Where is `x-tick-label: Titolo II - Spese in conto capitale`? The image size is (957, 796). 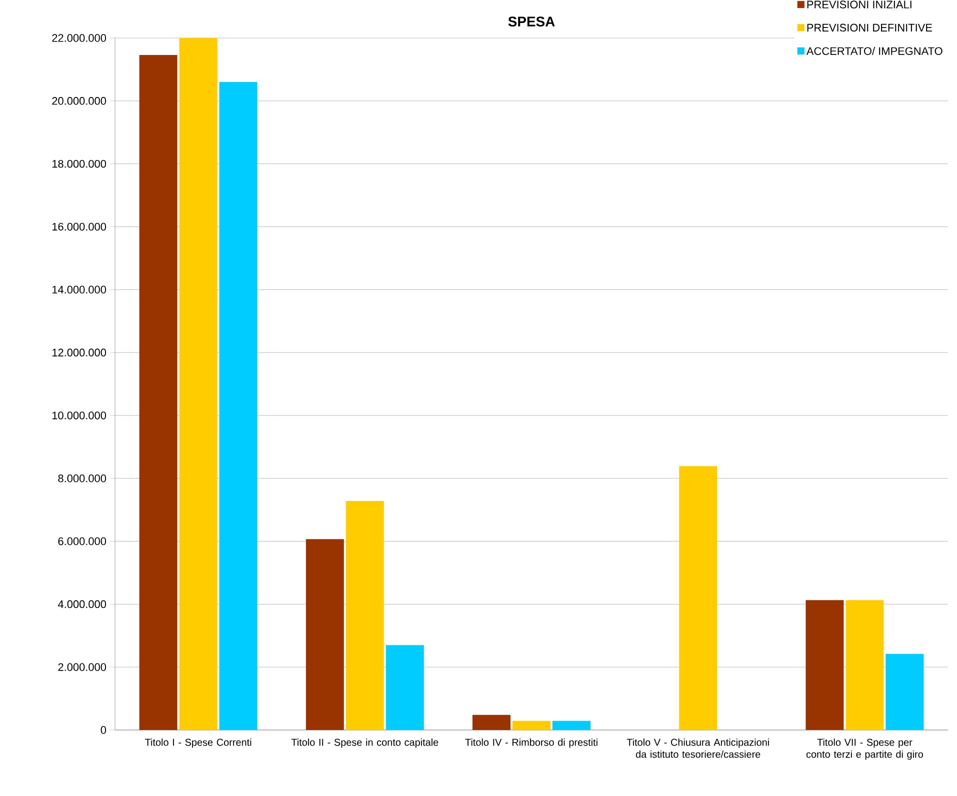
x-tick-label: Titolo II - Spese in conto capitale is located at coordinates (364, 743).